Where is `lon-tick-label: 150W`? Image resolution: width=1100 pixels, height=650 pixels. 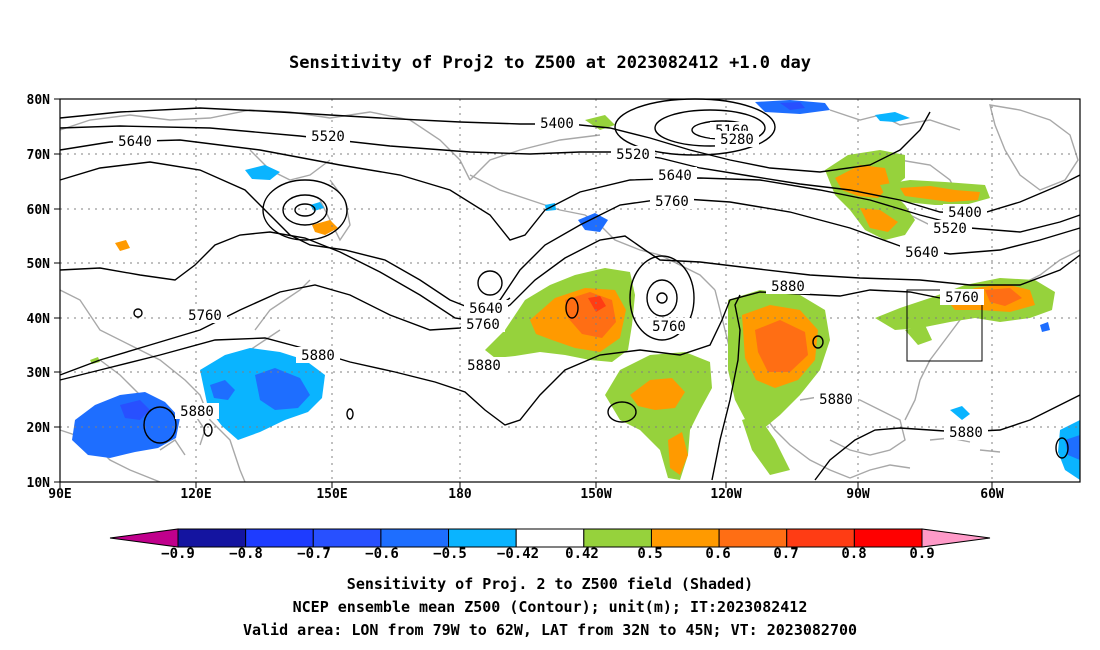
lon-tick-label: 150W is located at coordinates (595, 494).